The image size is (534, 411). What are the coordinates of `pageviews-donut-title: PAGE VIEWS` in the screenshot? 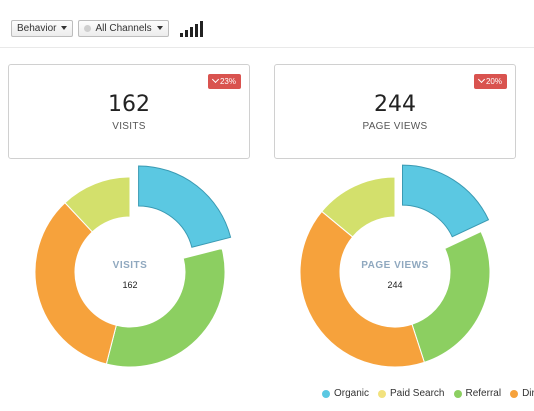 It's located at (395, 265).